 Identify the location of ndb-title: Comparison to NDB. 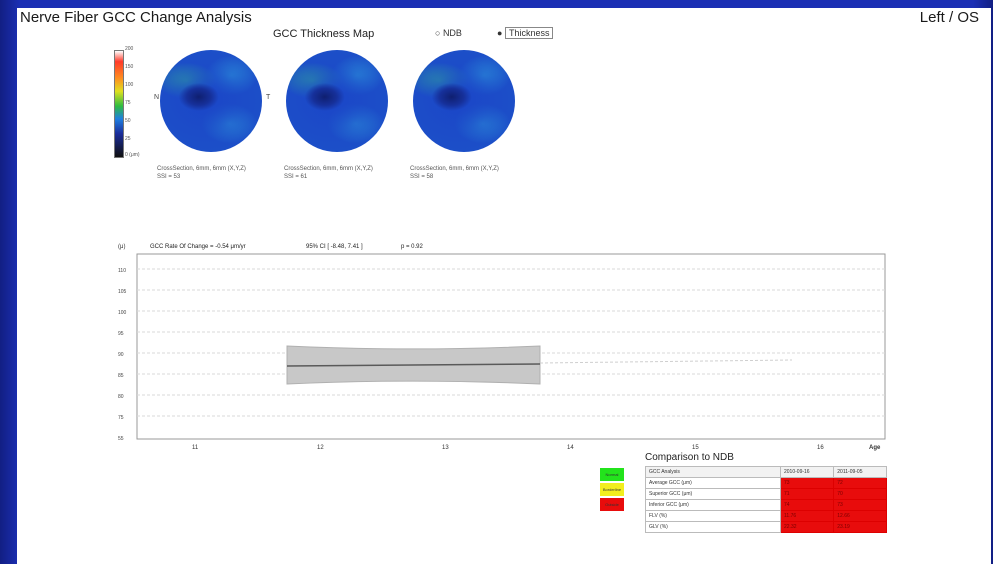
(689, 457).